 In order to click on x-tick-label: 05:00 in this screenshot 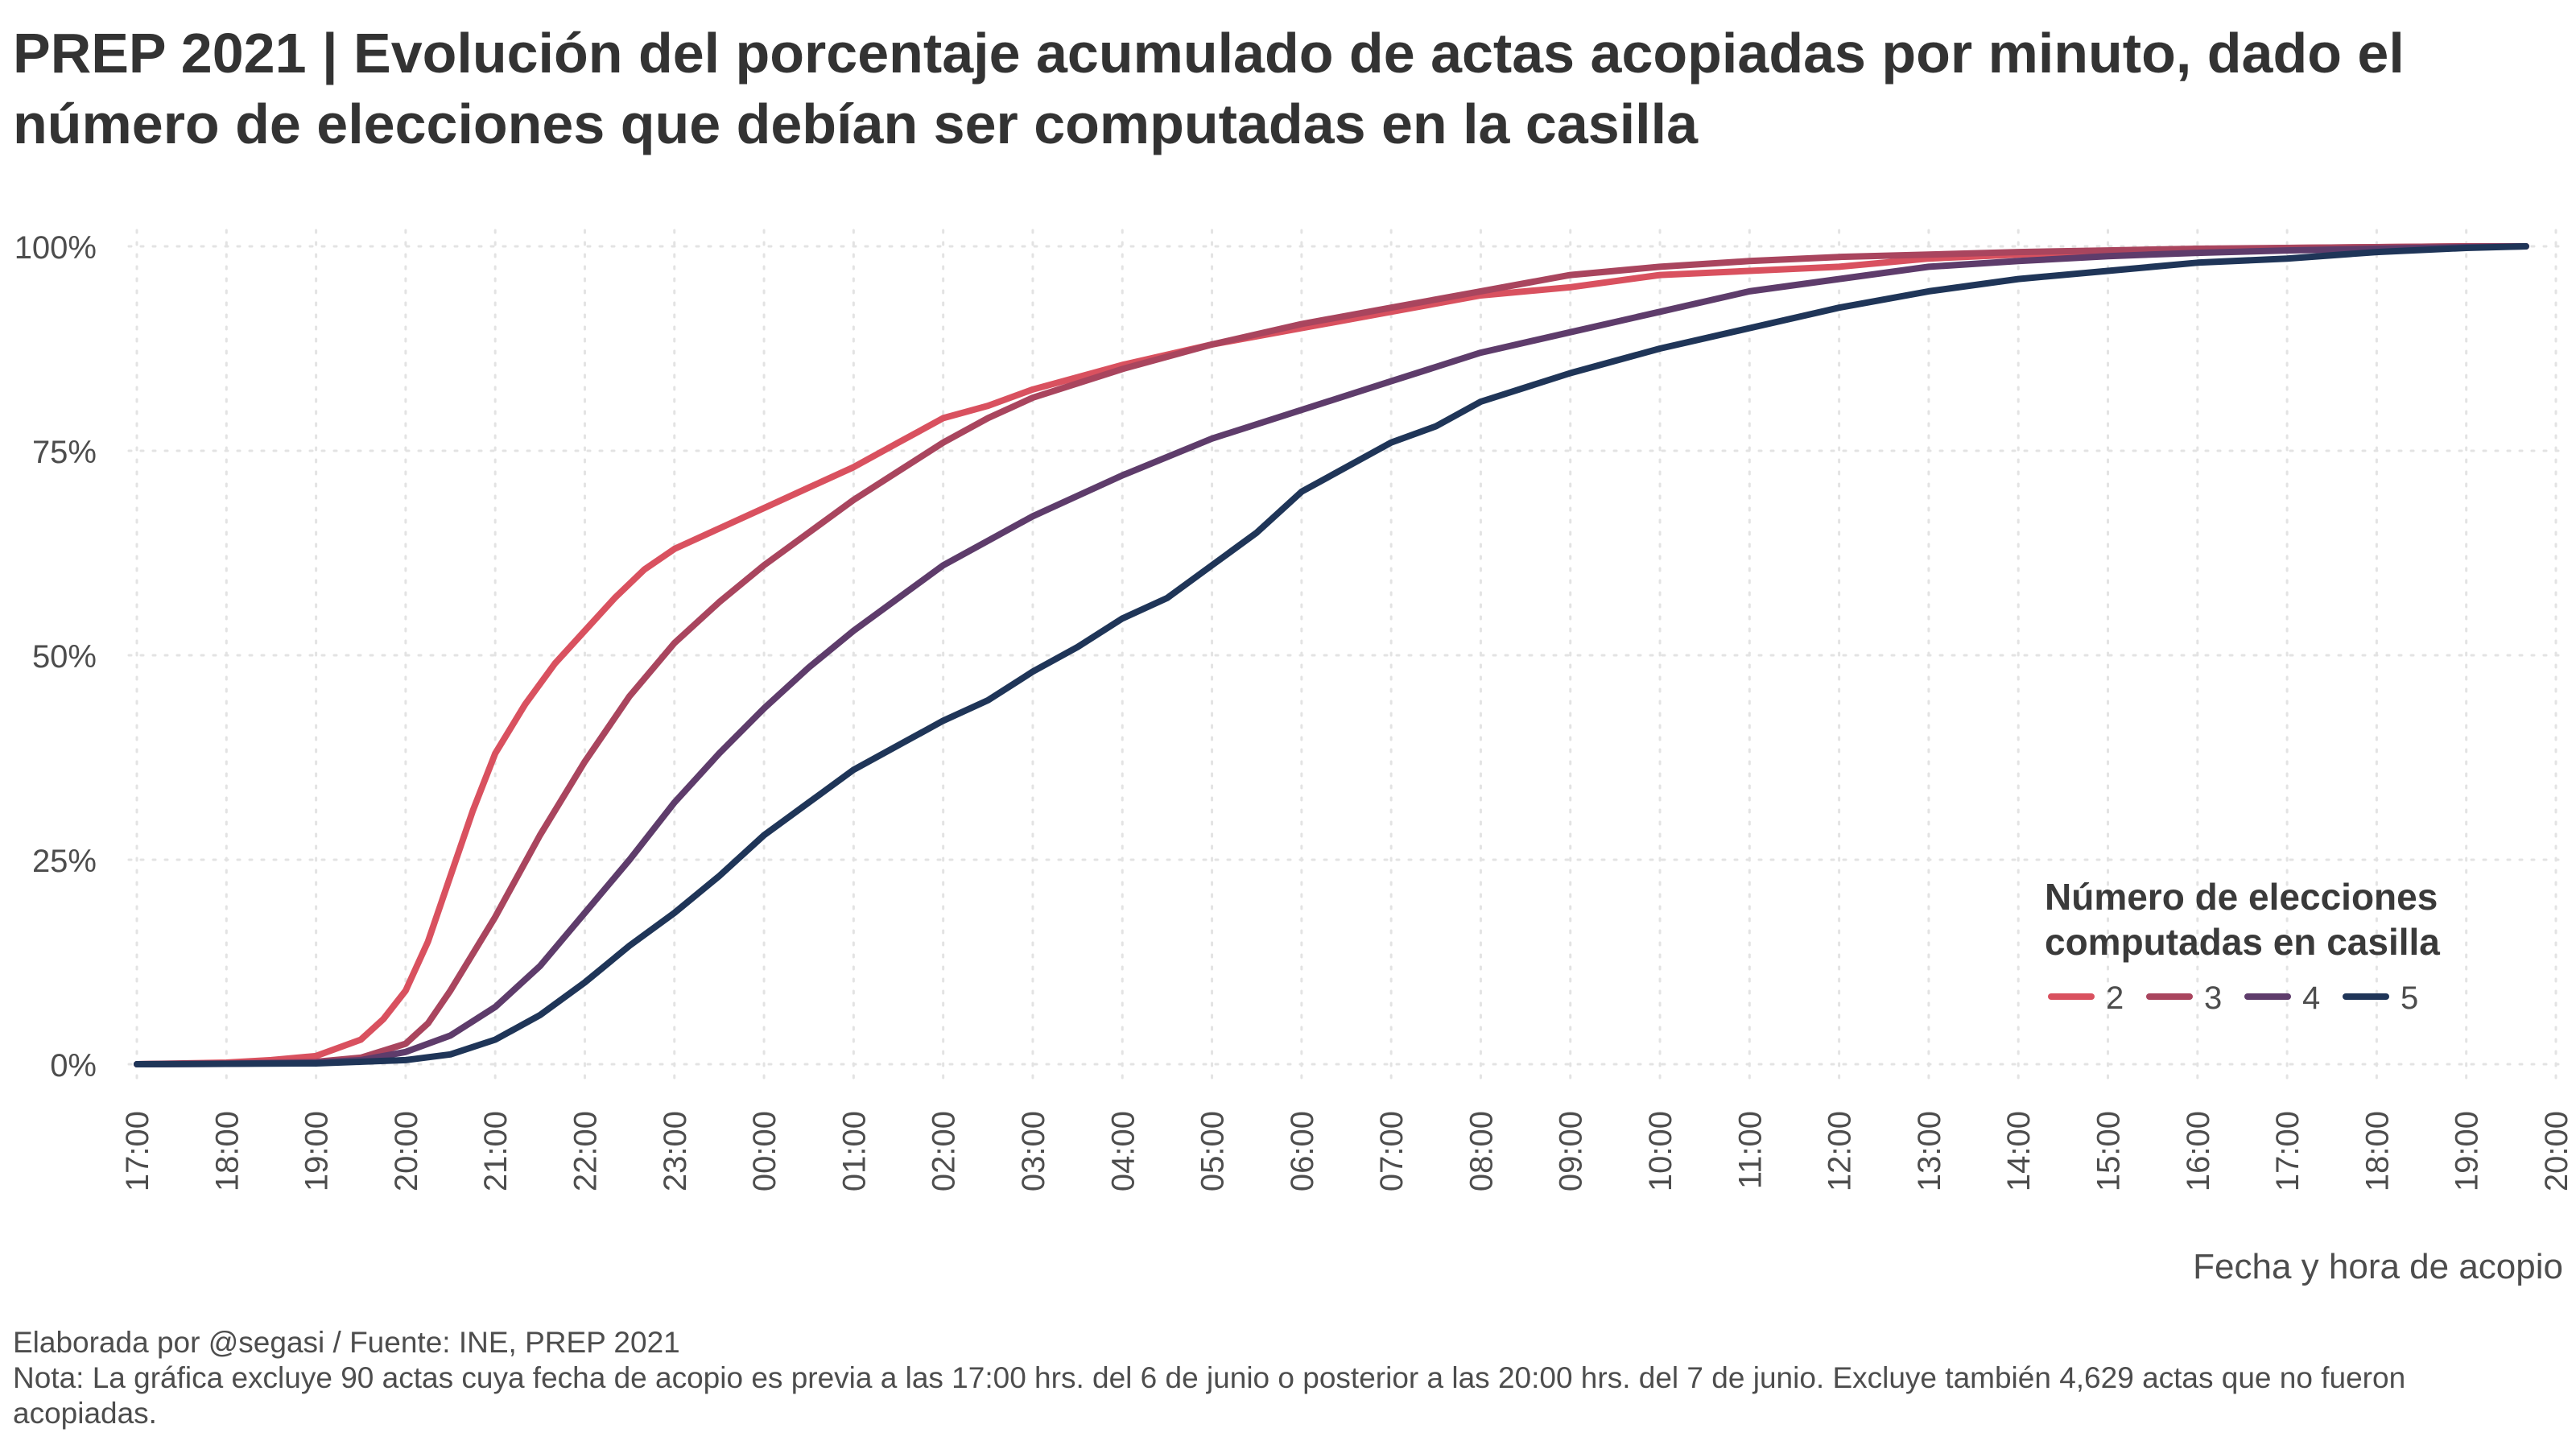, I will do `click(1213, 1151)`.